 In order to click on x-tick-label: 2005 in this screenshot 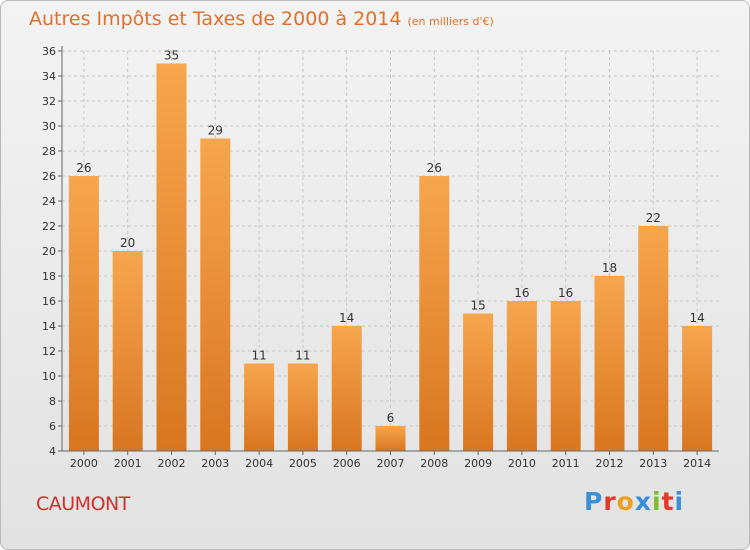, I will do `click(303, 463)`.